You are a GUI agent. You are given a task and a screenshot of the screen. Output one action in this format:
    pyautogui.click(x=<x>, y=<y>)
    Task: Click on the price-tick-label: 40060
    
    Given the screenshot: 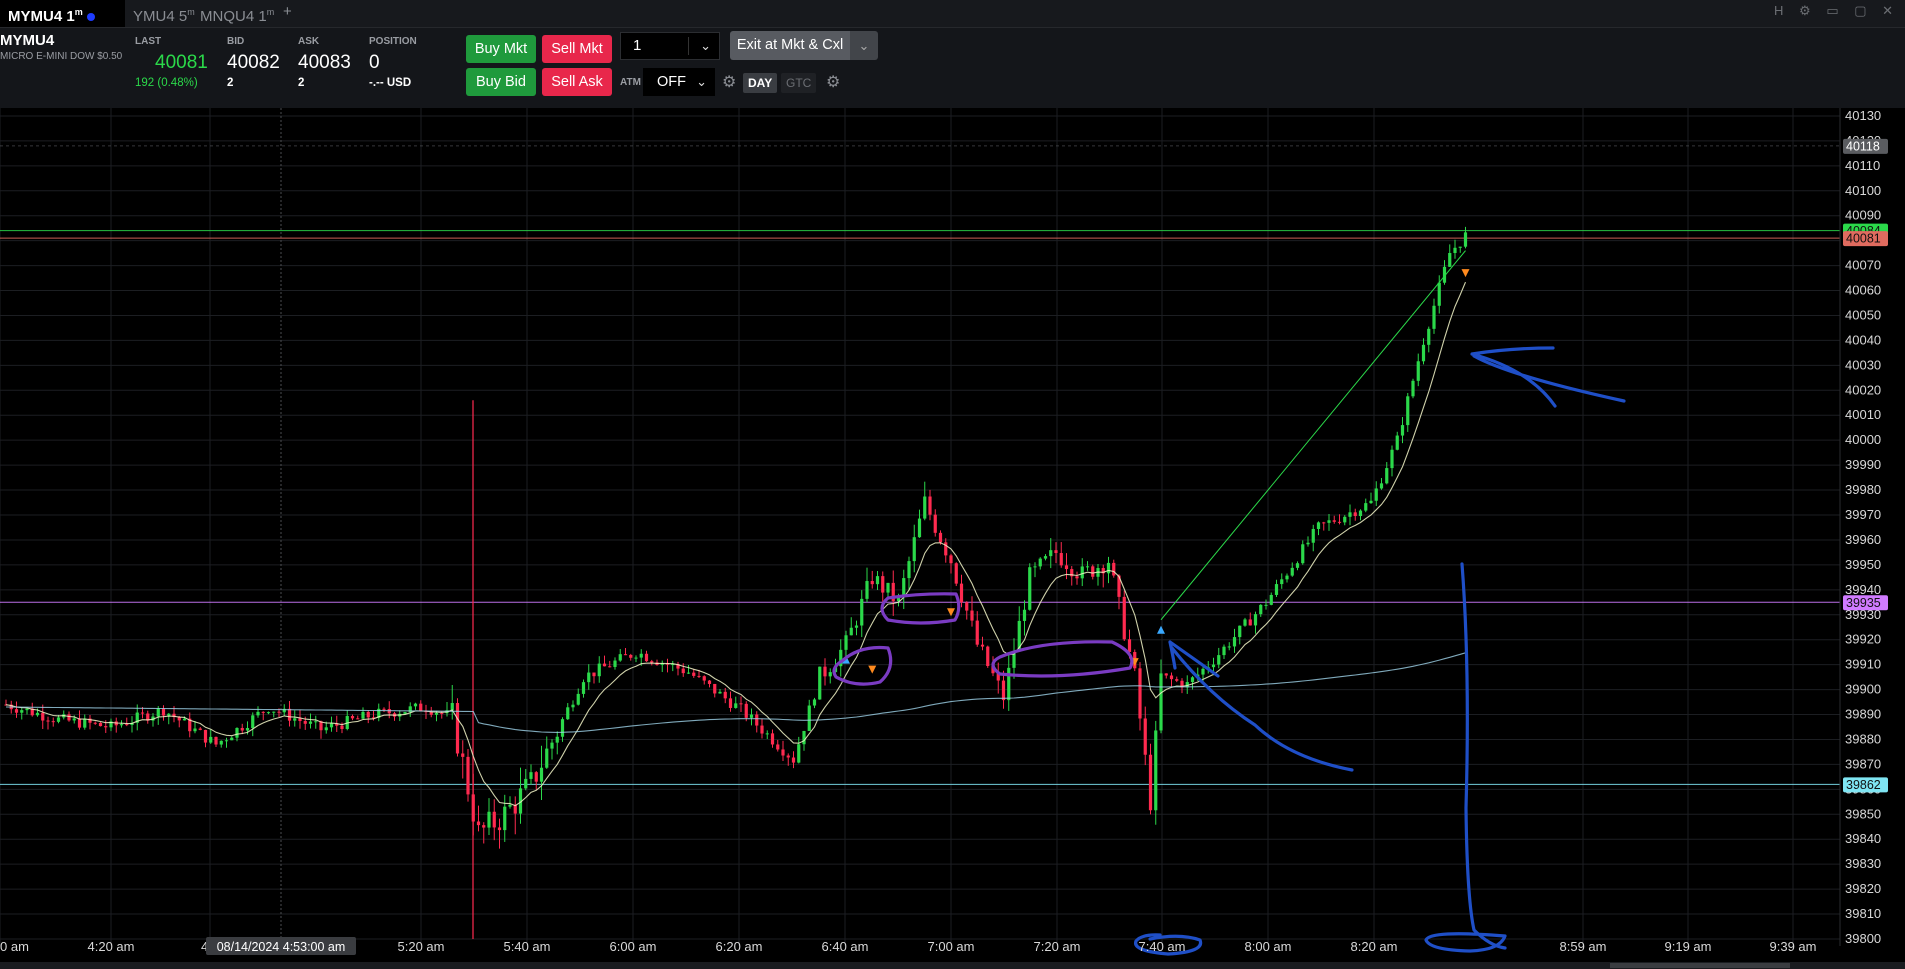 What is the action you would take?
    pyautogui.click(x=1863, y=290)
    